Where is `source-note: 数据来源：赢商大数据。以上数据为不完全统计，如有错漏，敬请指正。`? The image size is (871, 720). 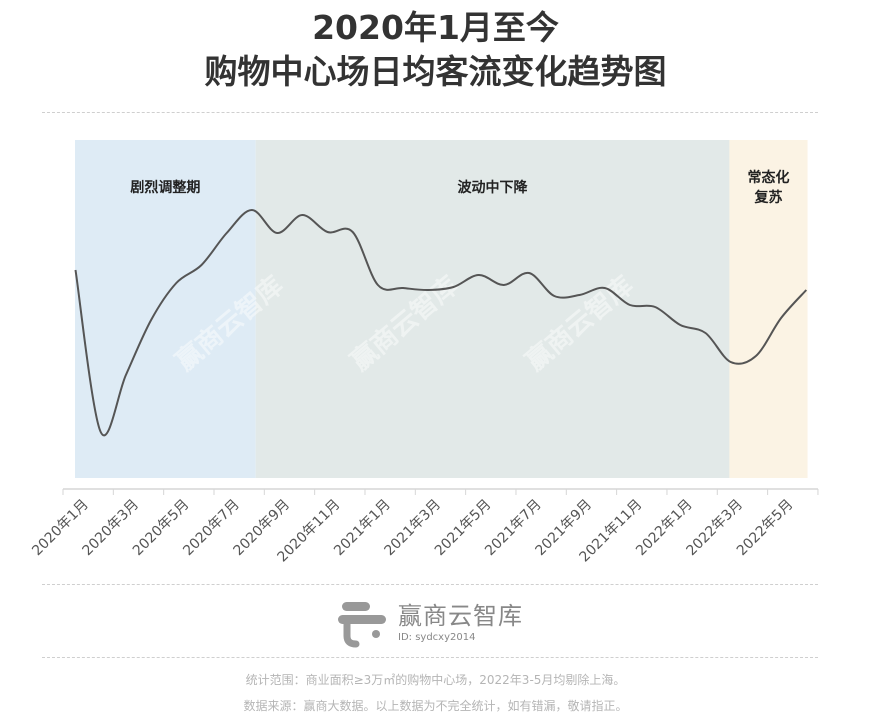
source-note: 数据来源：赢商大数据。以上数据为不完全统计，如有错漏，敬请指正。 is located at coordinates (435, 706).